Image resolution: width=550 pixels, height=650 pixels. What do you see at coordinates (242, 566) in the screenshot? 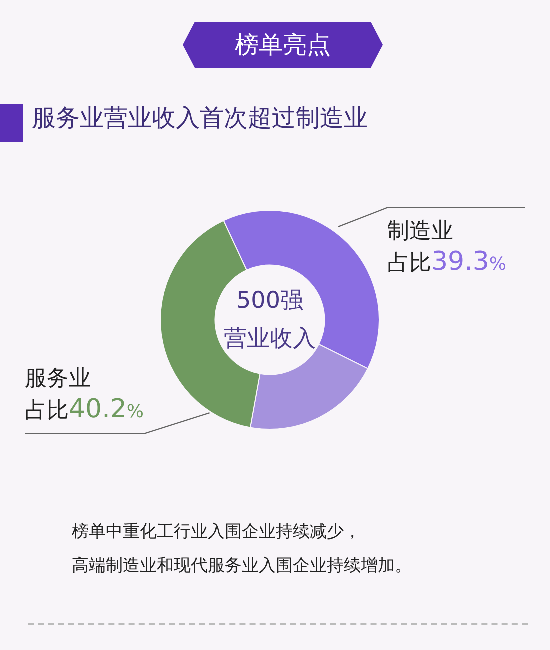
I see `text: 高端制造业和现代服务业入围企业持续增加。` at bounding box center [242, 566].